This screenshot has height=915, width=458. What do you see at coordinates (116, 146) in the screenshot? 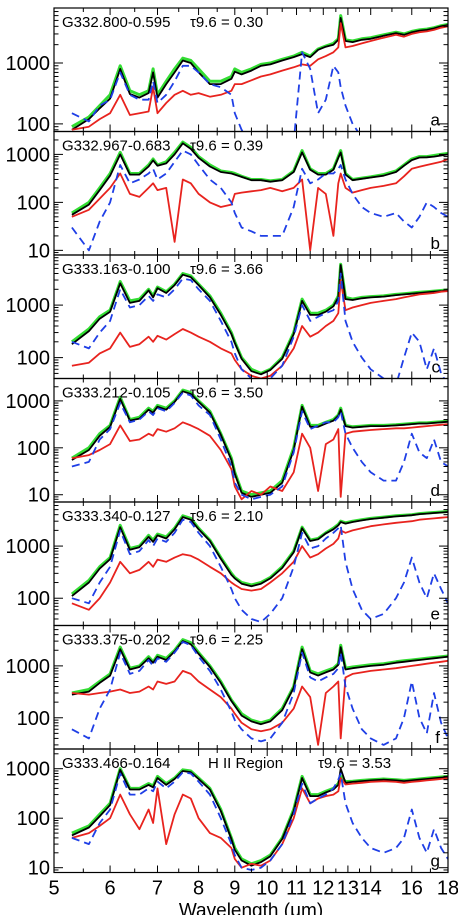
I see `panel-source-name: G332.967-0.683` at bounding box center [116, 146].